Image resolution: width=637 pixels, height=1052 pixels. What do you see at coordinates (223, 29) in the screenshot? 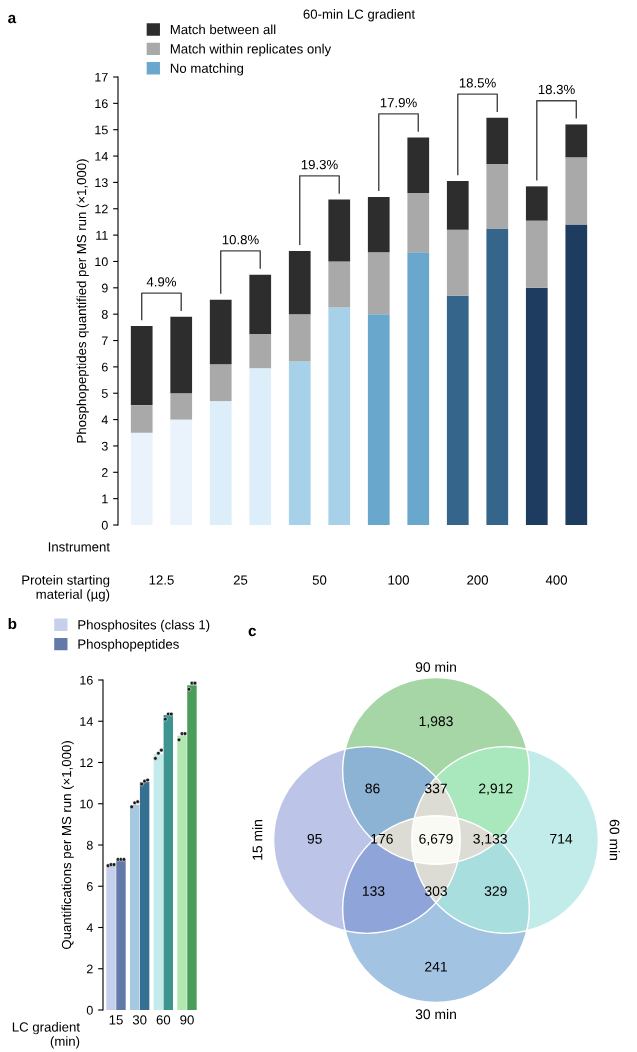
I see `legend-label: Match between all` at bounding box center [223, 29].